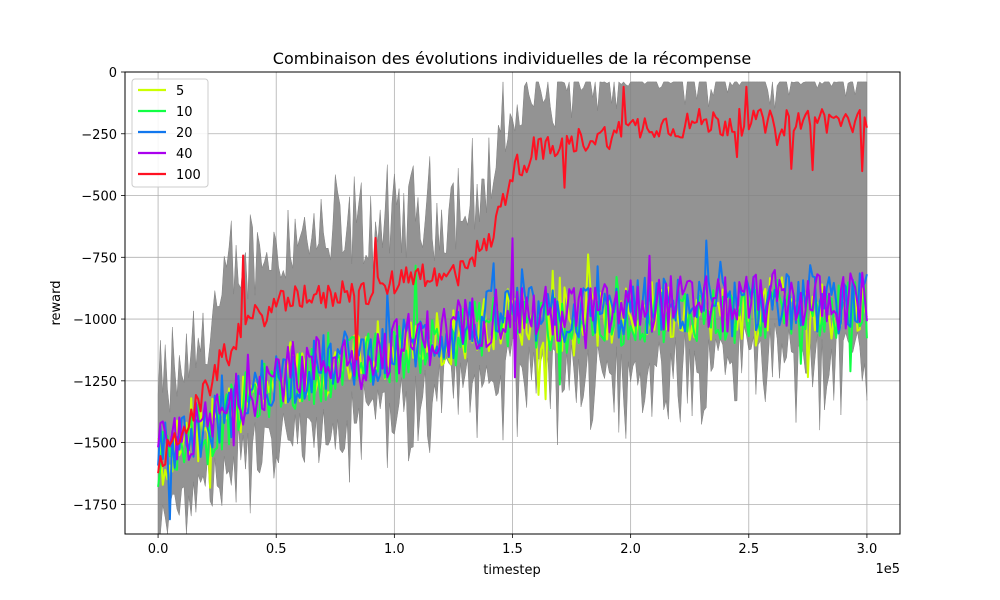 The width and height of the screenshot is (1000, 600). What do you see at coordinates (630, 549) in the screenshot?
I see `x-tick-label: 2.0` at bounding box center [630, 549].